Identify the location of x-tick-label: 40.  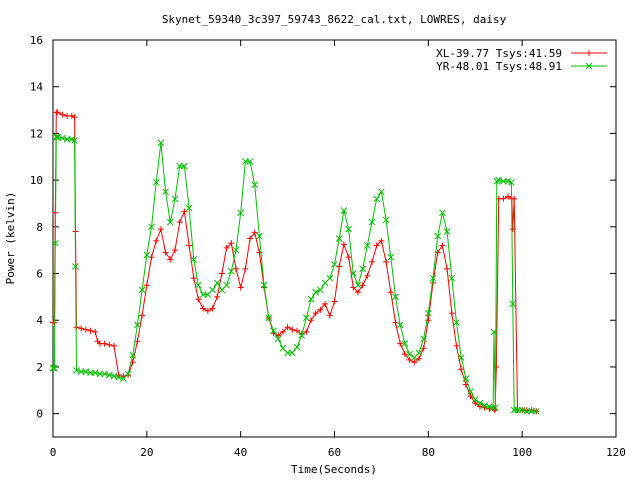
(240, 452).